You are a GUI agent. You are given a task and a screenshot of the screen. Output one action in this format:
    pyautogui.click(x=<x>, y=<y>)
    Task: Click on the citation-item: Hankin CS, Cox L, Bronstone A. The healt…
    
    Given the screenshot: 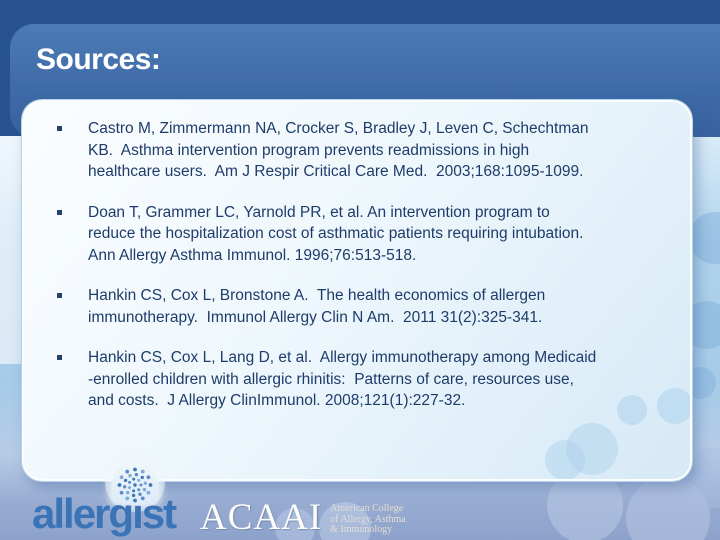 What is the action you would take?
    pyautogui.click(x=358, y=306)
    